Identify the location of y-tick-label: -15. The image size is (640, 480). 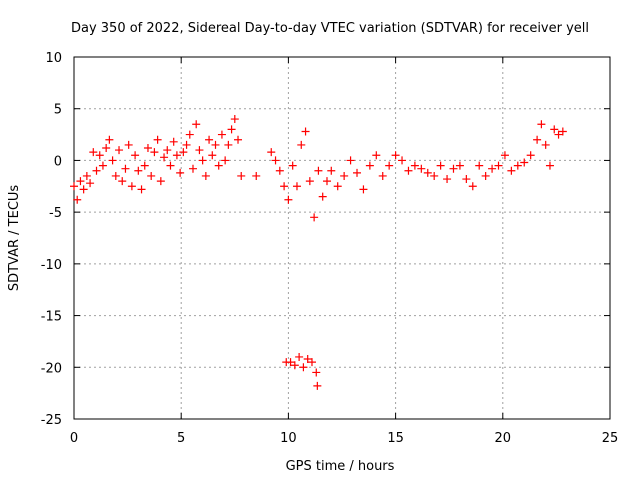
(51, 317).